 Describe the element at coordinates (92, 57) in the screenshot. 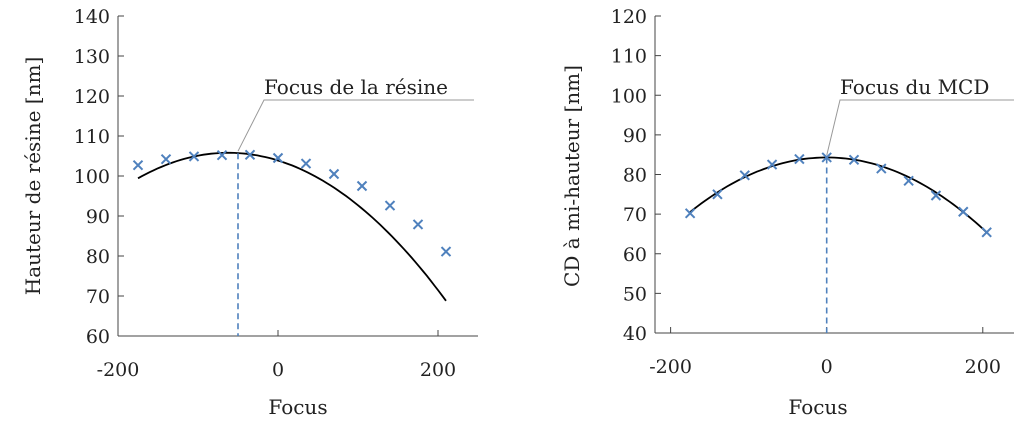

I see `y-tick-label: 130` at that location.